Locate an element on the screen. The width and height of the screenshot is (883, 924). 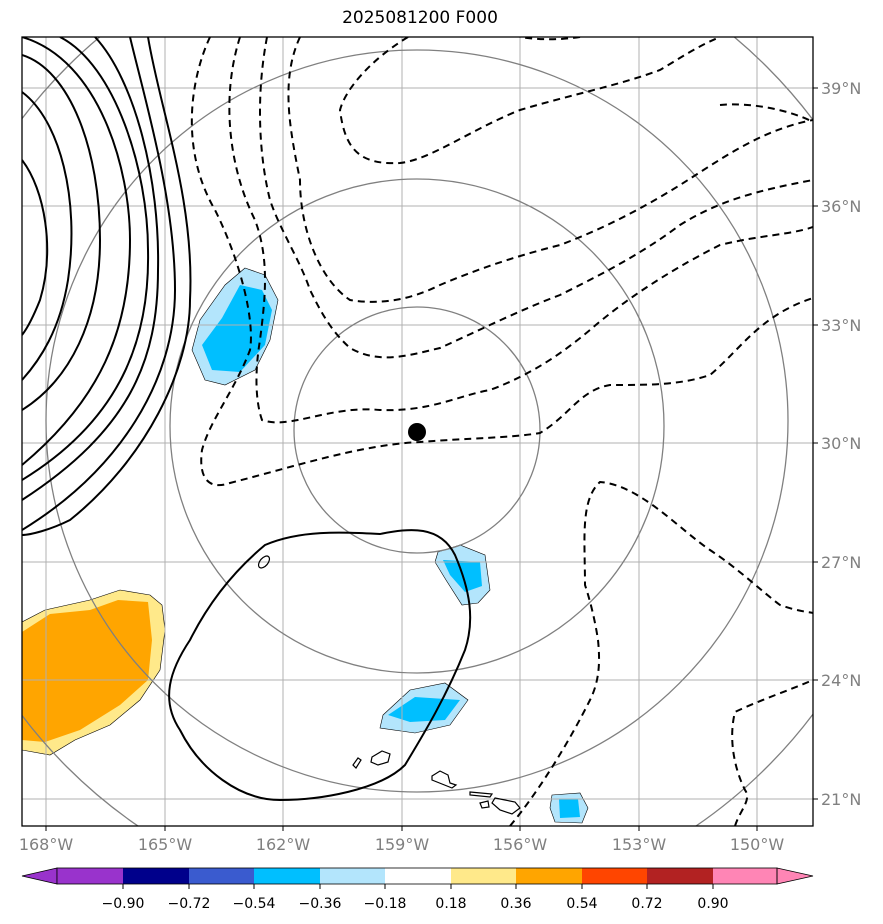
storm-center-marker is located at coordinates (417, 432).